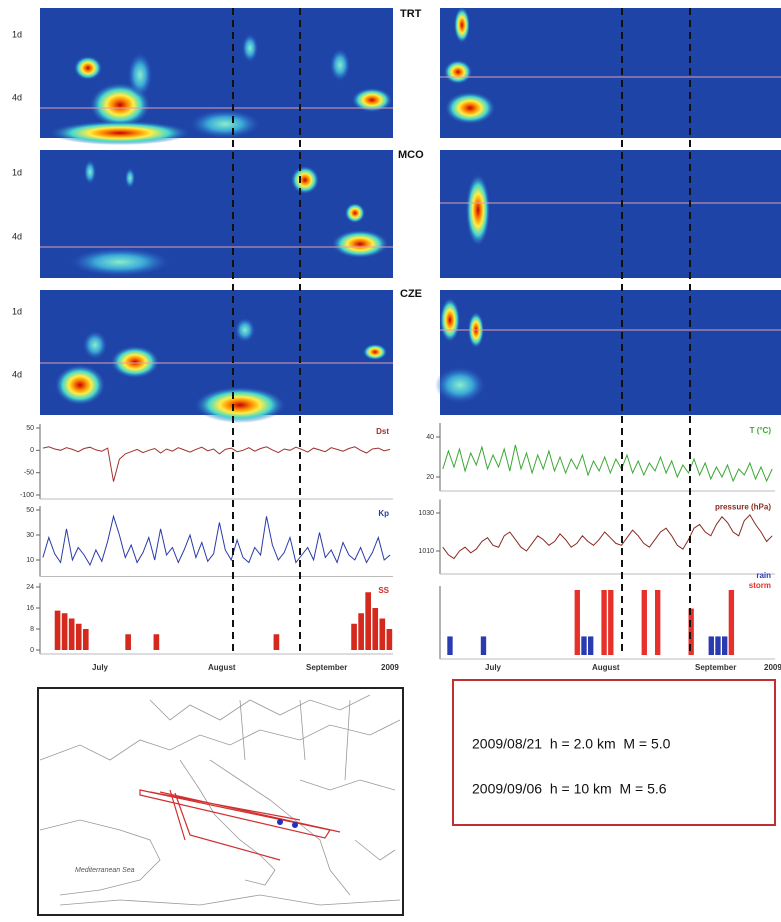  What do you see at coordinates (761, 430) in the screenshot?
I see `legend-label: T (°C)` at bounding box center [761, 430].